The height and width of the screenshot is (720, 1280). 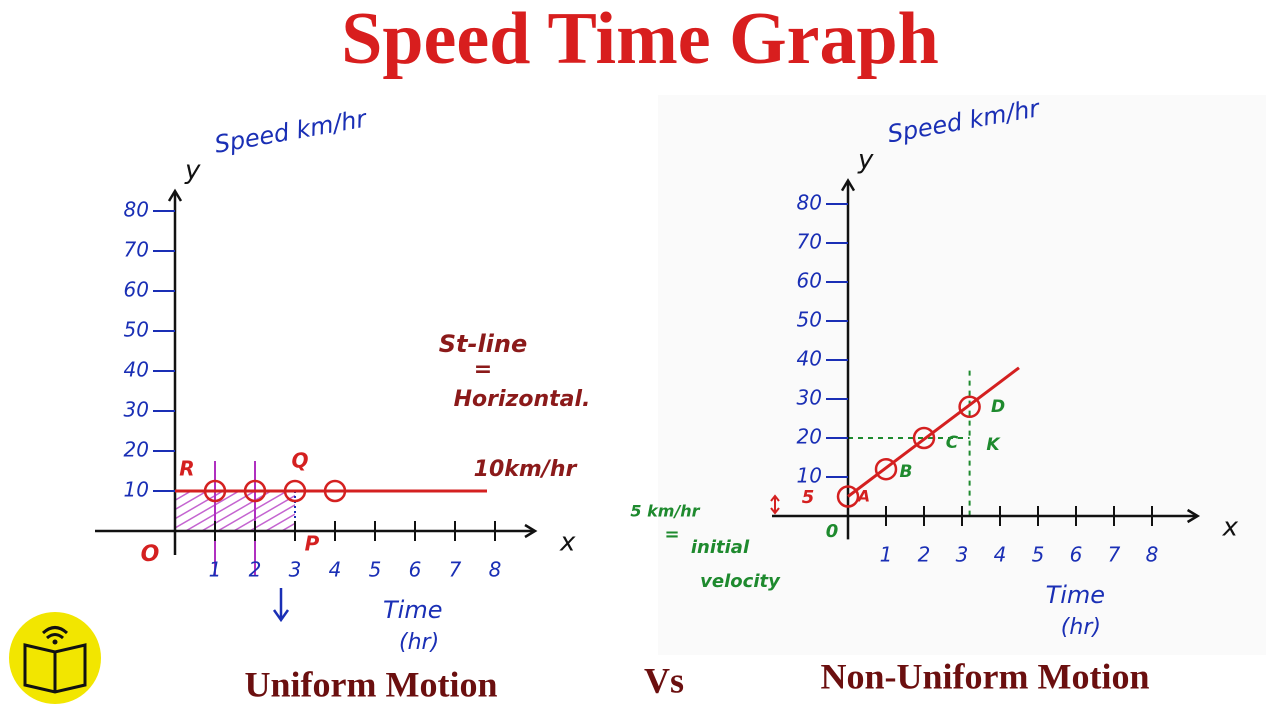 What do you see at coordinates (371, 684) in the screenshot?
I see `caption: Uniform Motion` at bounding box center [371, 684].